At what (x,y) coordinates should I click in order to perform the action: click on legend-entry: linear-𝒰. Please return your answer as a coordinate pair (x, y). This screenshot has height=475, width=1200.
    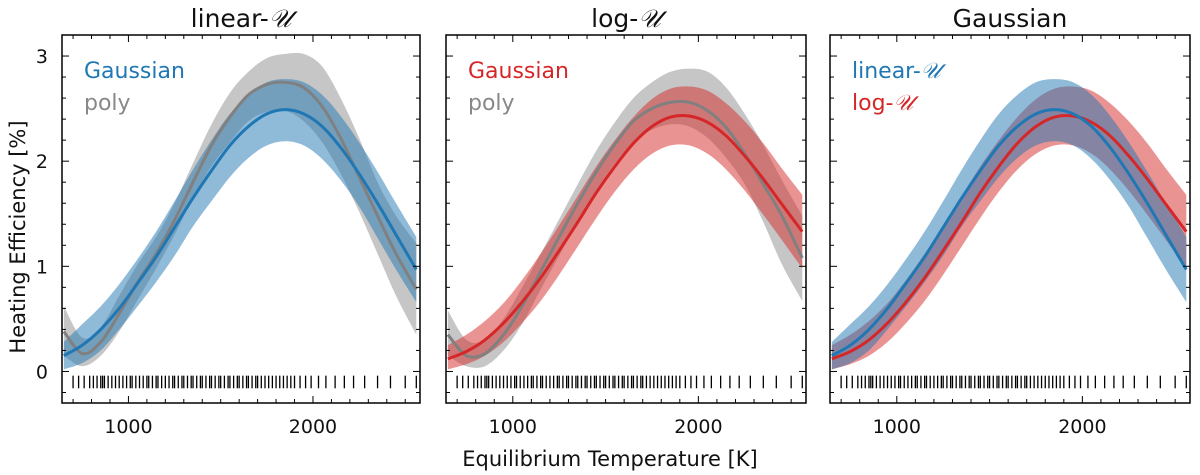
    Looking at the image, I should click on (899, 71).